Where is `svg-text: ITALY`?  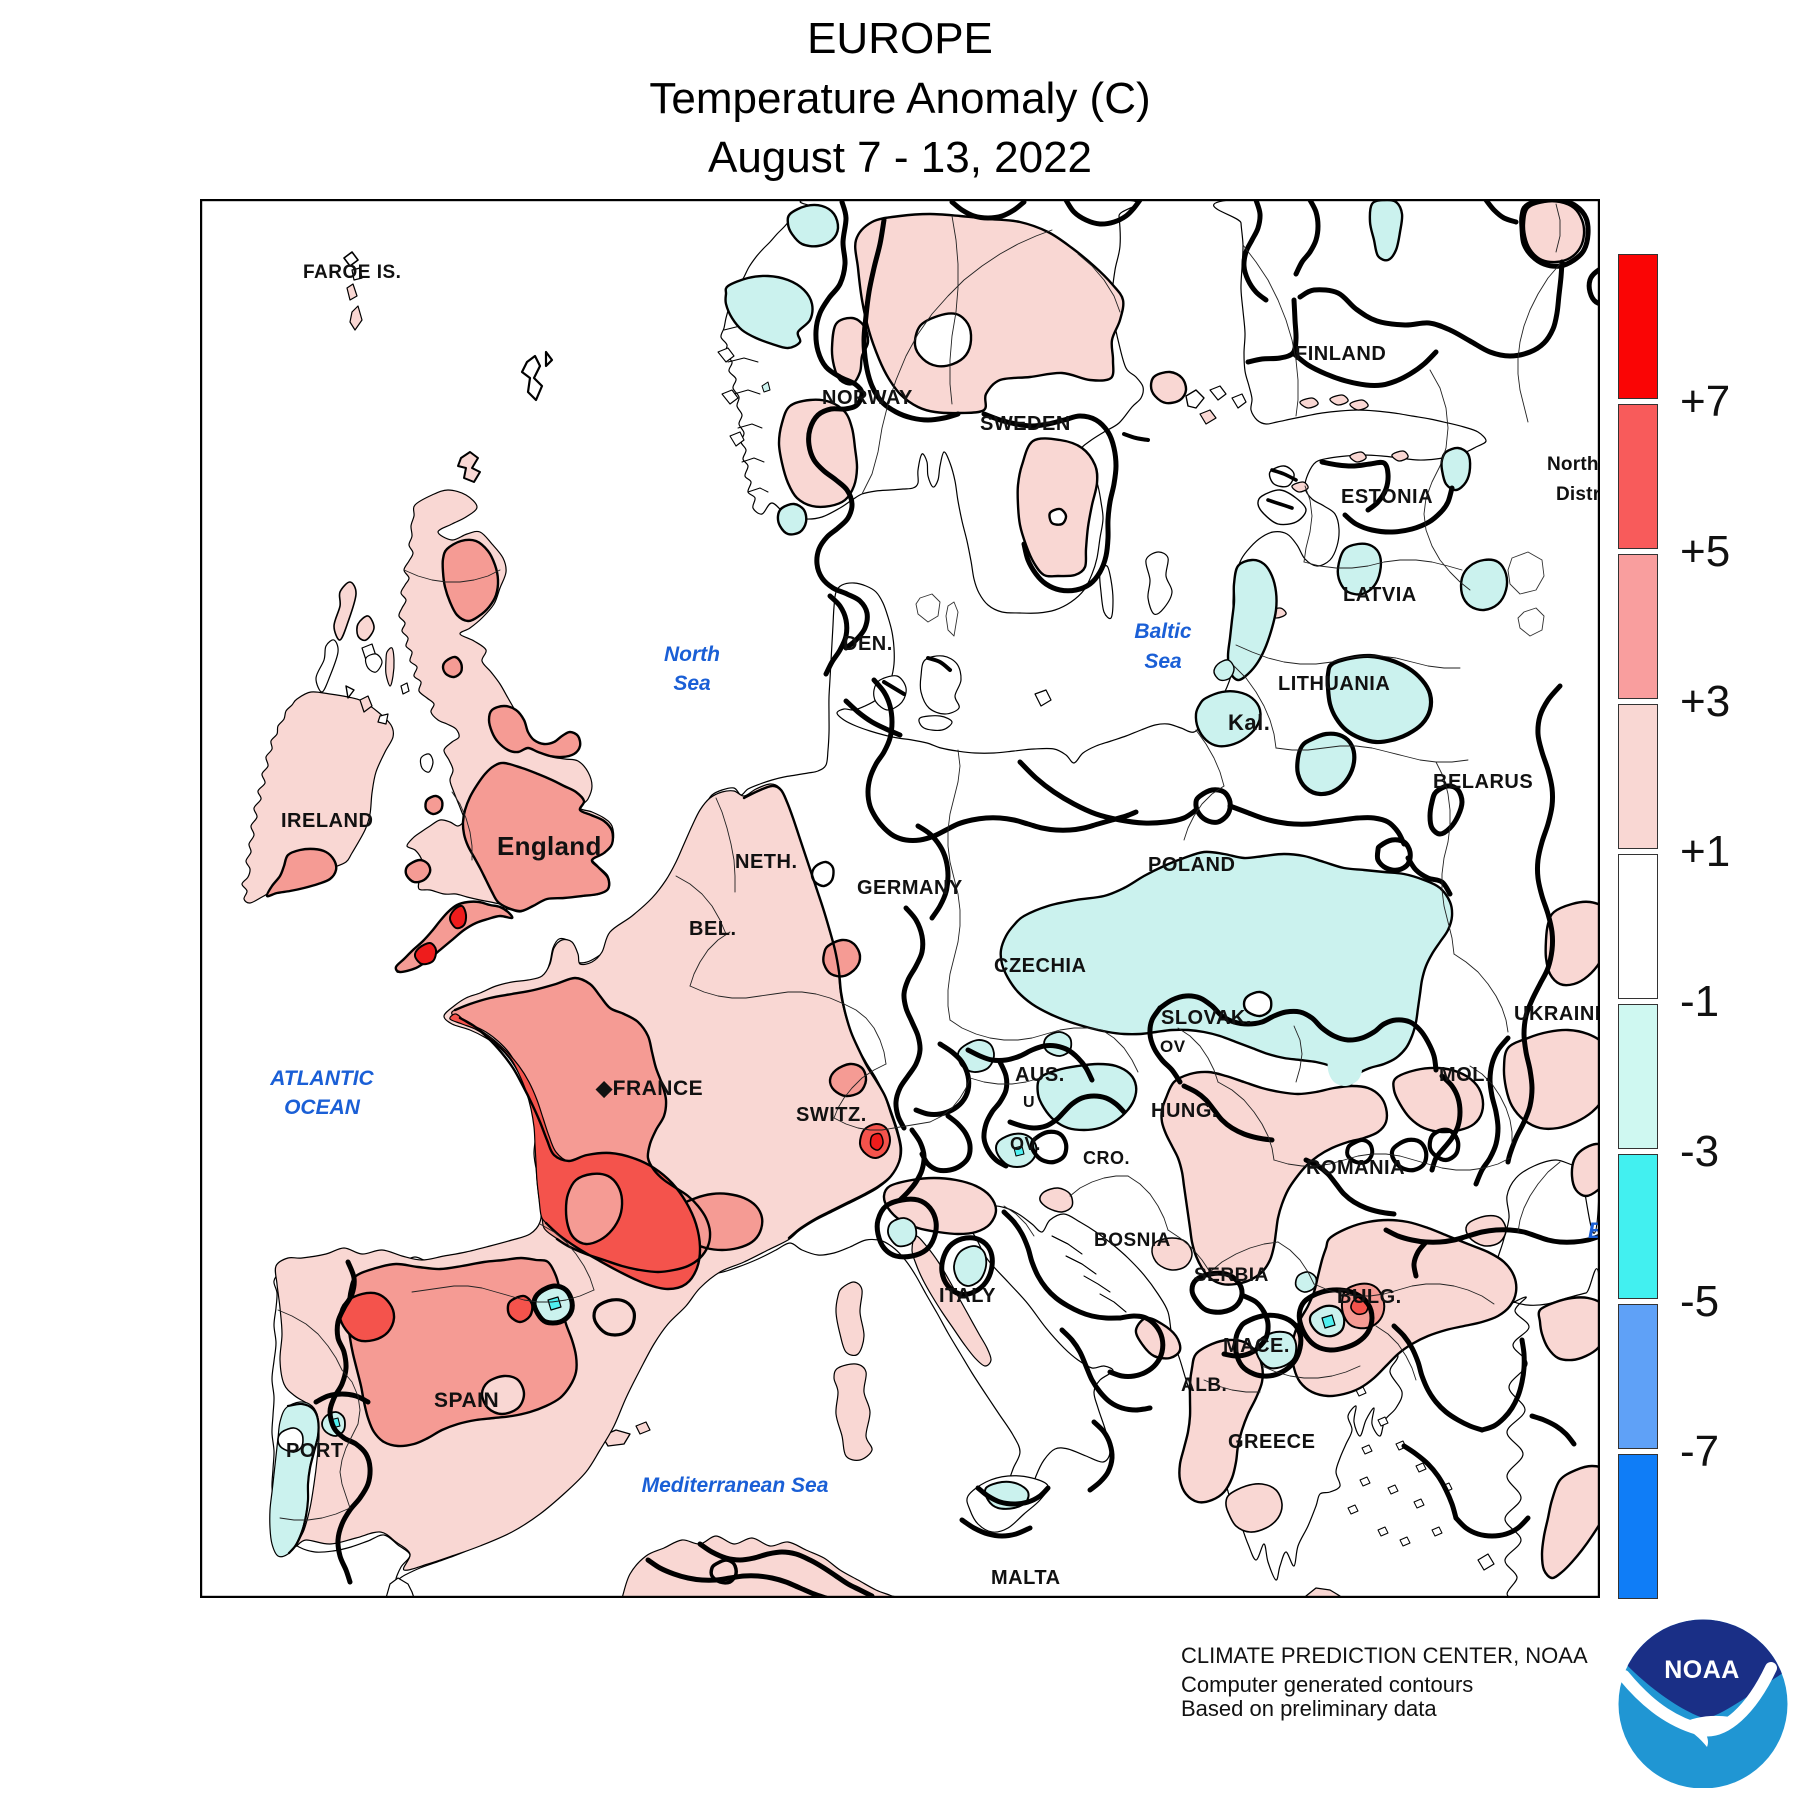
svg-text: ITALY is located at coordinates (967, 1296).